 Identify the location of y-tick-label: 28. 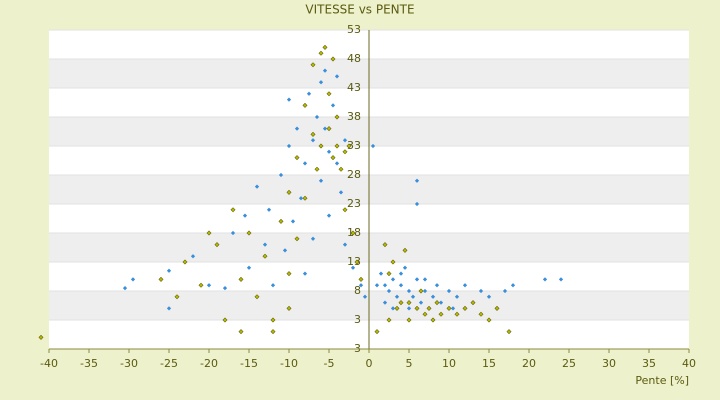
(354, 174).